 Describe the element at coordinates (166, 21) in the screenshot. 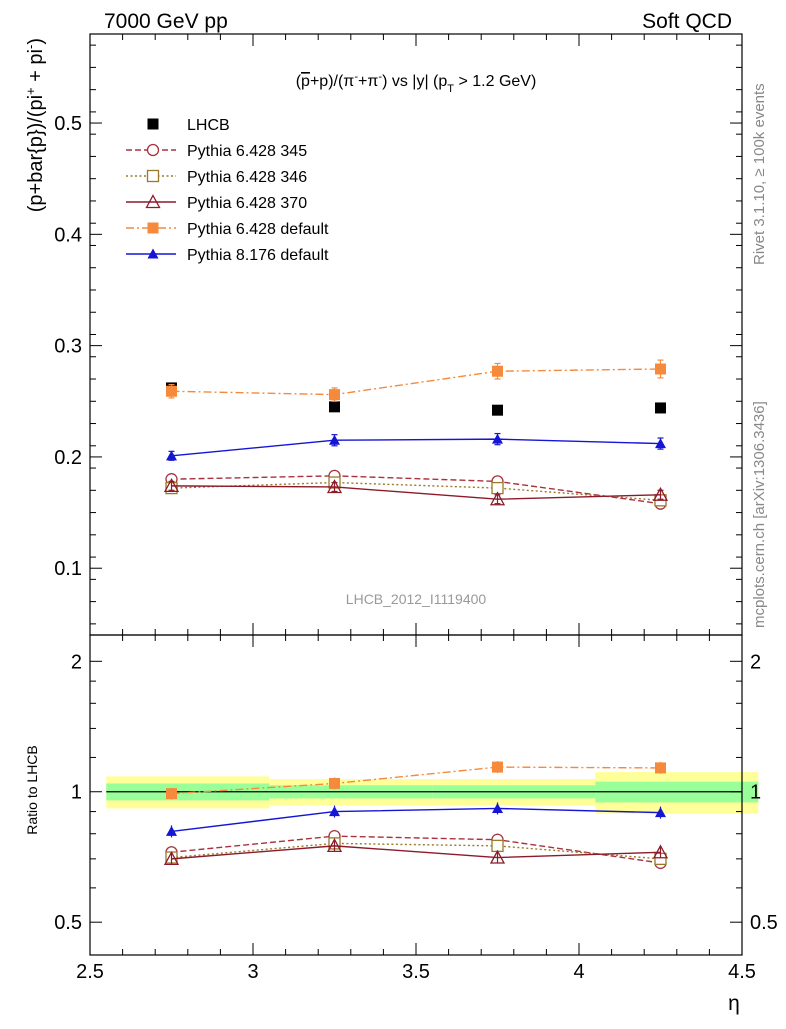

I see `header-left-label: 7000 GeV pp` at that location.